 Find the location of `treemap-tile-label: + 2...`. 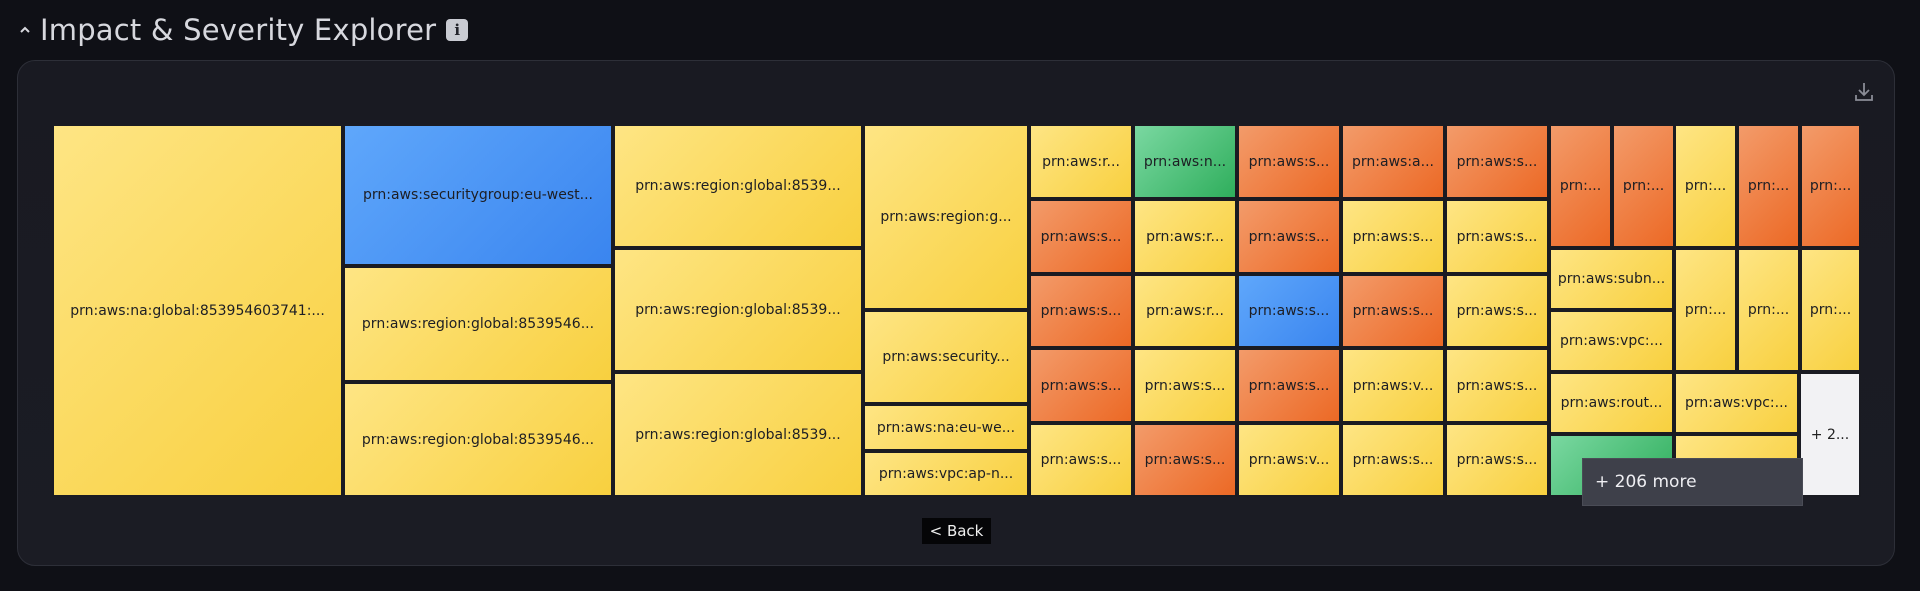

treemap-tile-label: + 2... is located at coordinates (1830, 434).